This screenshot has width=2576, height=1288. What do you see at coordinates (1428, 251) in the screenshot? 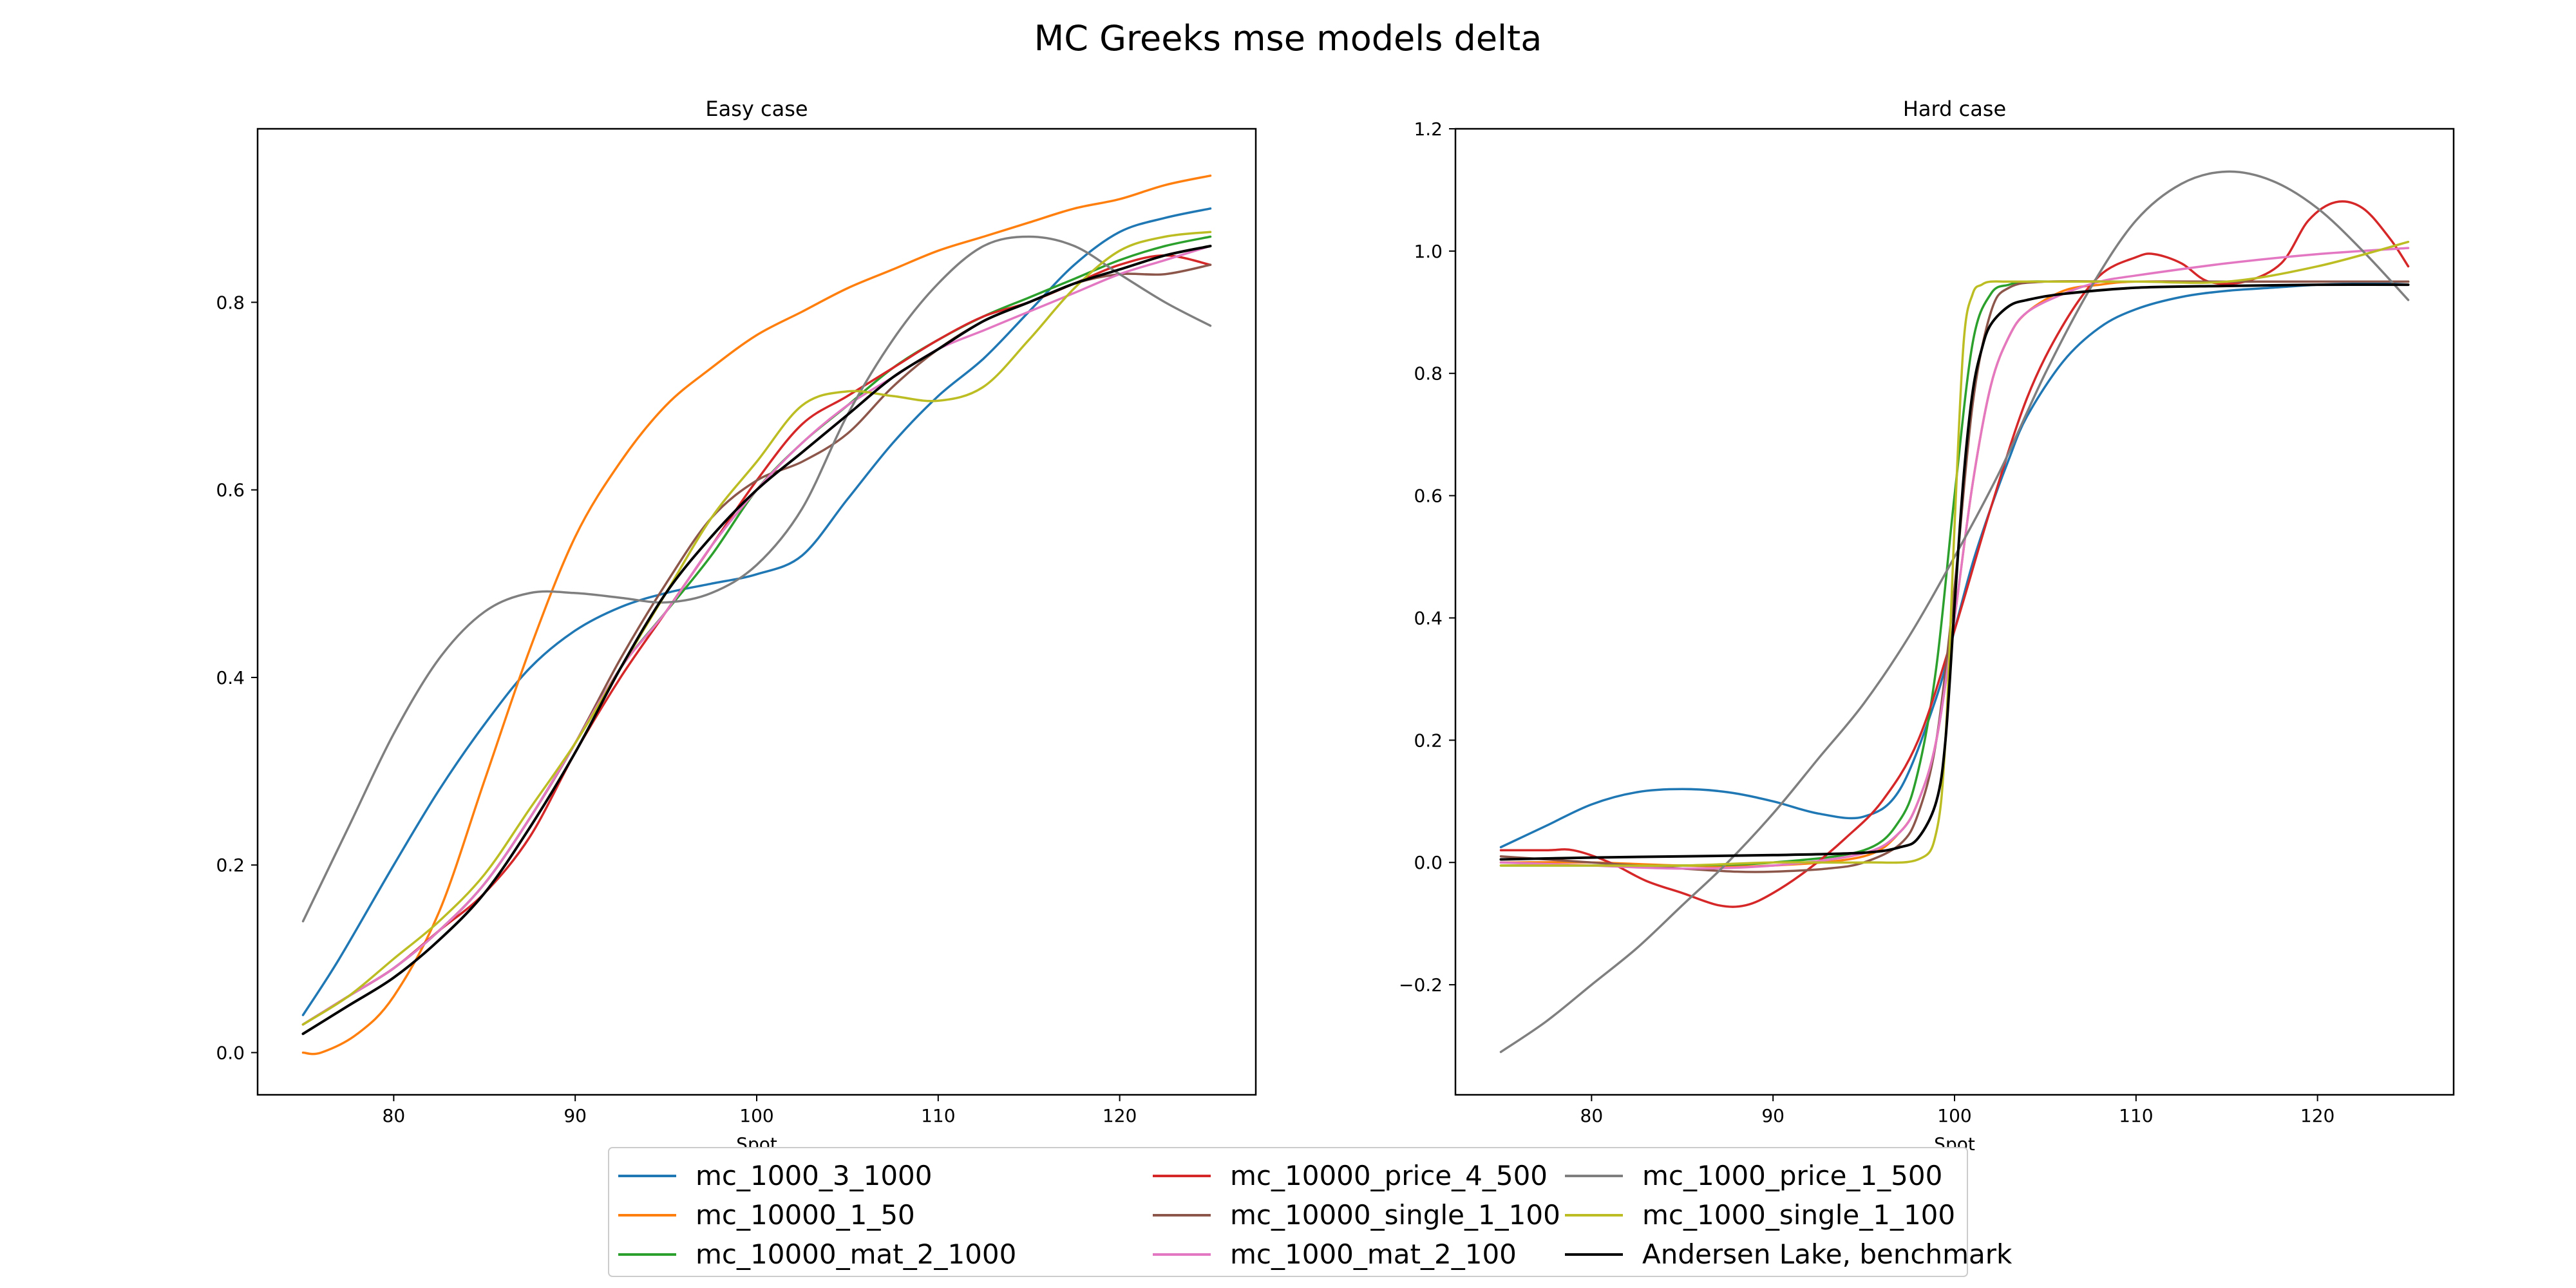
I see `y-tick-label: 1.0` at bounding box center [1428, 251].